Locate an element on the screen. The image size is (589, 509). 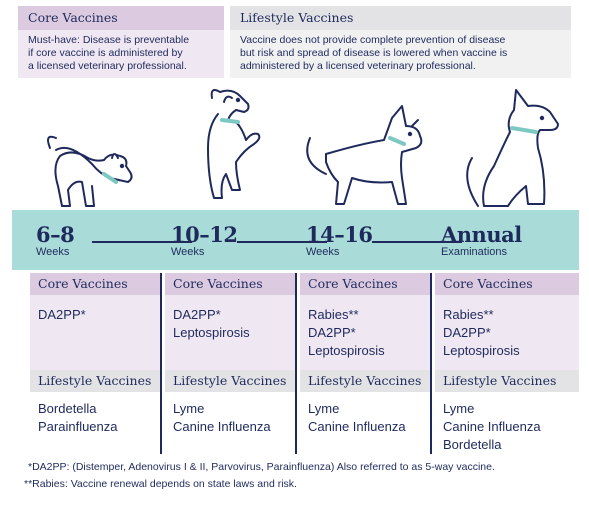
dog-walking-icon is located at coordinates (364, 155).